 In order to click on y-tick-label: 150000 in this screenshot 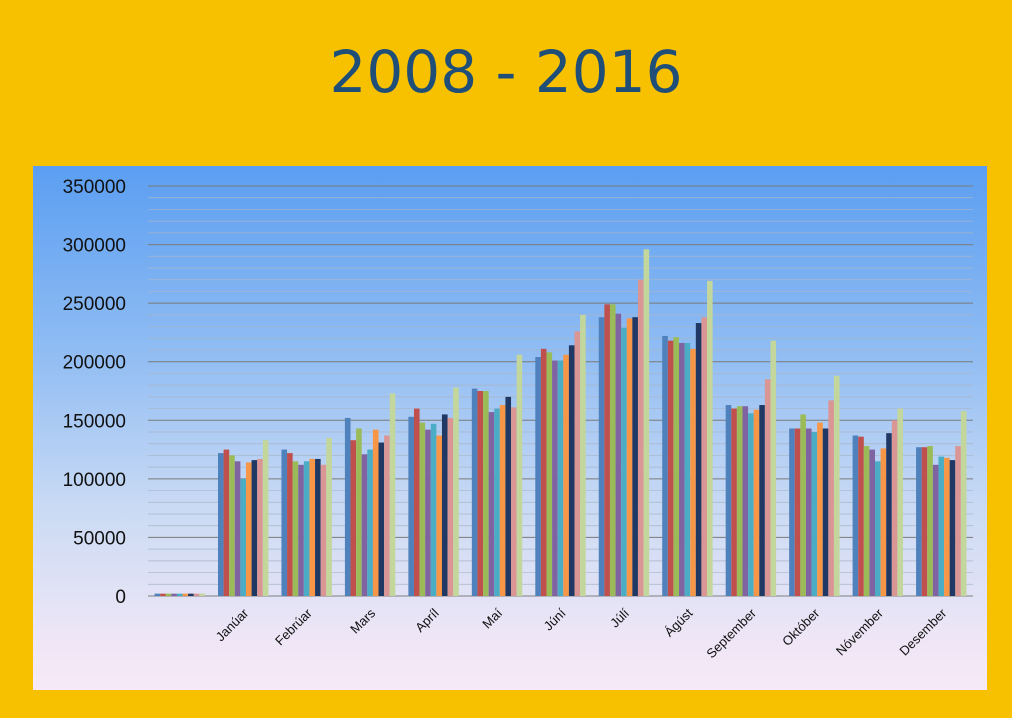, I will do `click(94, 421)`.